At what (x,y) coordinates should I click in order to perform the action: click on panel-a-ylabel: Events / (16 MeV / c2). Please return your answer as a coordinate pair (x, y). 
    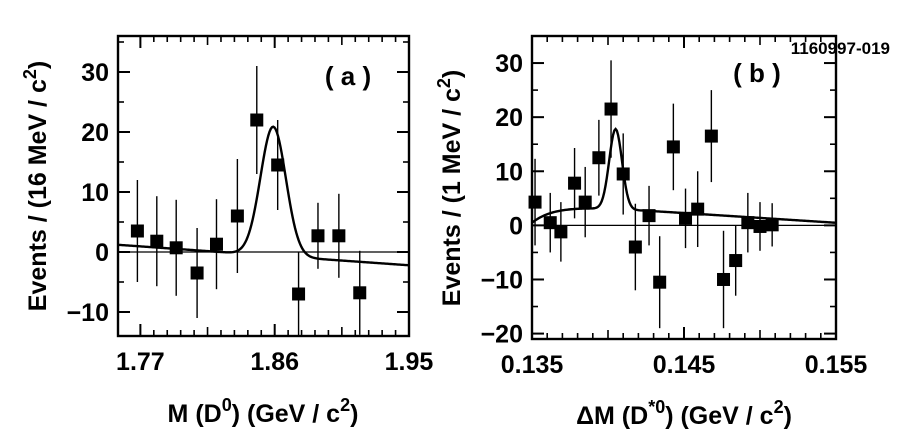
    Looking at the image, I should click on (36, 186).